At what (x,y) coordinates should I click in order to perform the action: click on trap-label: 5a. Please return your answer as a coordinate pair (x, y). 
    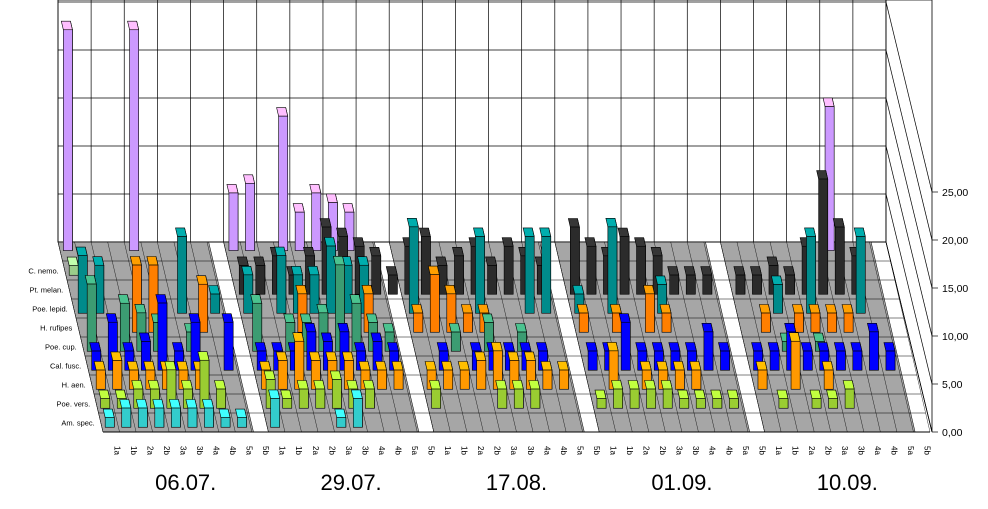
    Looking at the image, I should click on (745, 450).